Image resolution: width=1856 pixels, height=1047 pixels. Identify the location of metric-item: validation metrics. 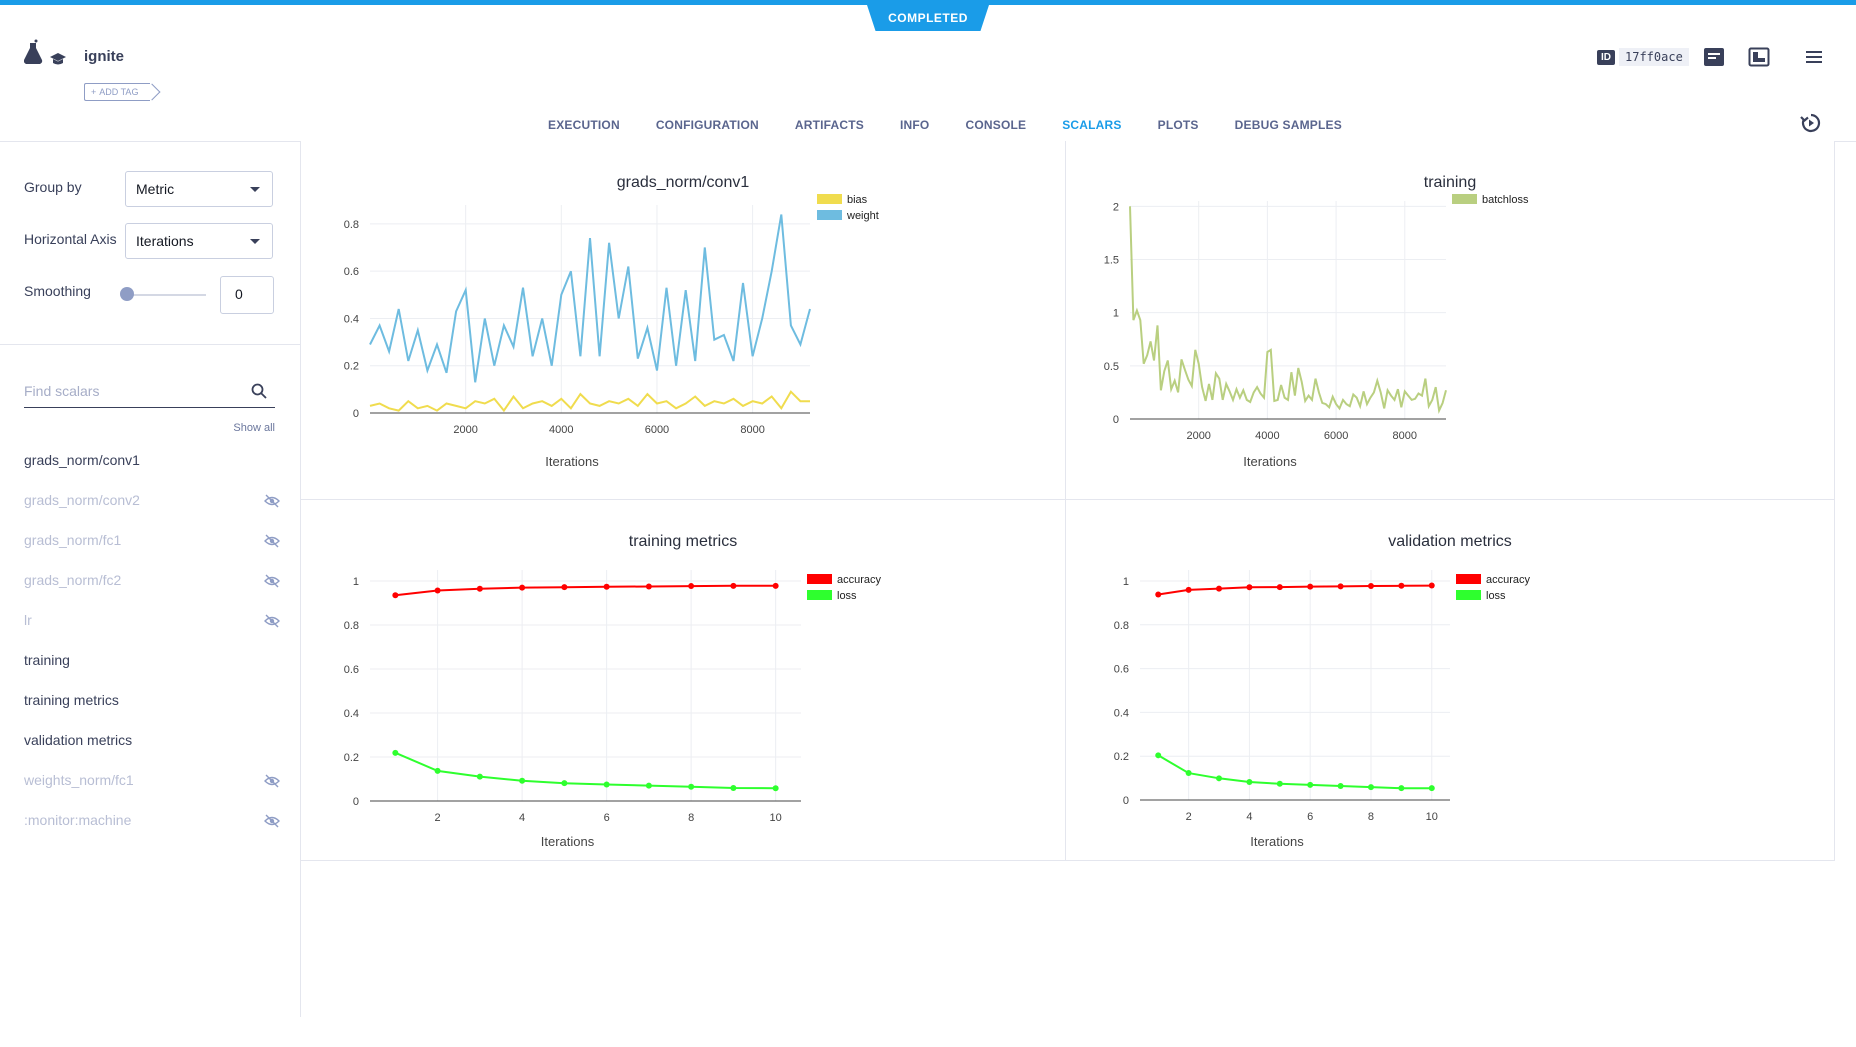
(150, 741).